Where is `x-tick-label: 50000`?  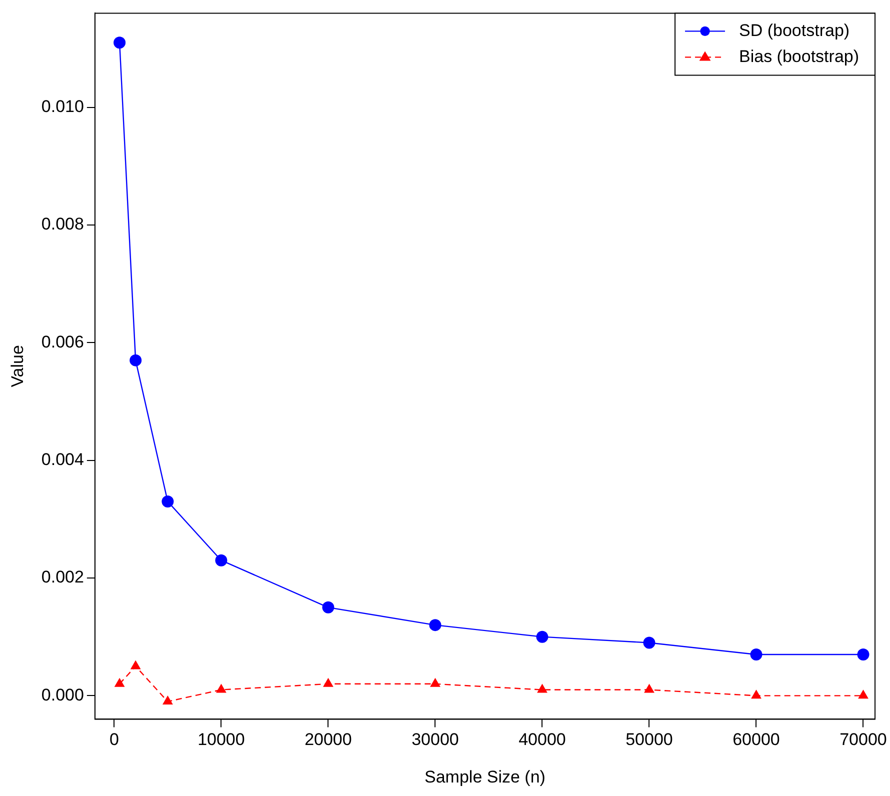
x-tick-label: 50000 is located at coordinates (649, 740).